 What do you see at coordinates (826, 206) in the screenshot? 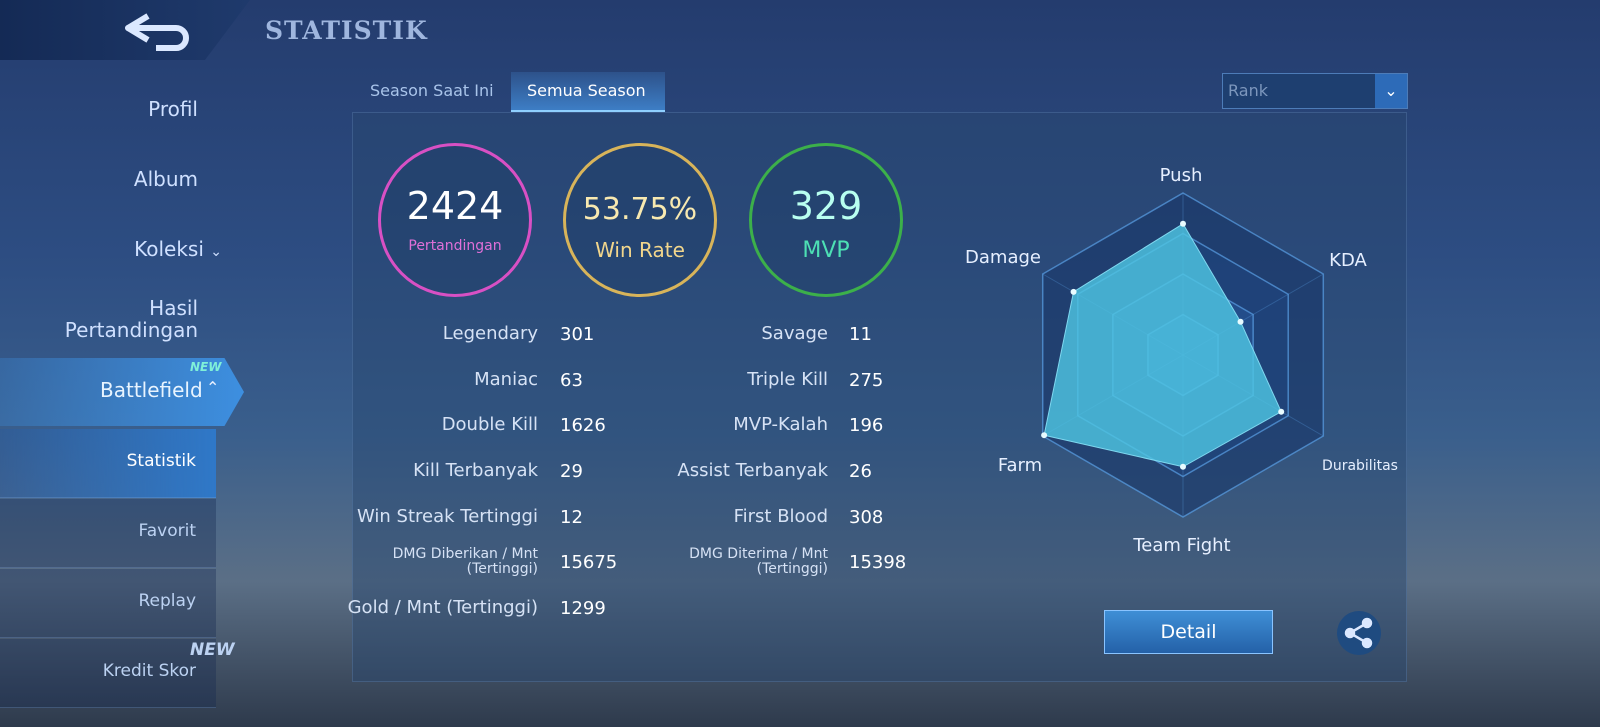
I see `summary-value: 329` at bounding box center [826, 206].